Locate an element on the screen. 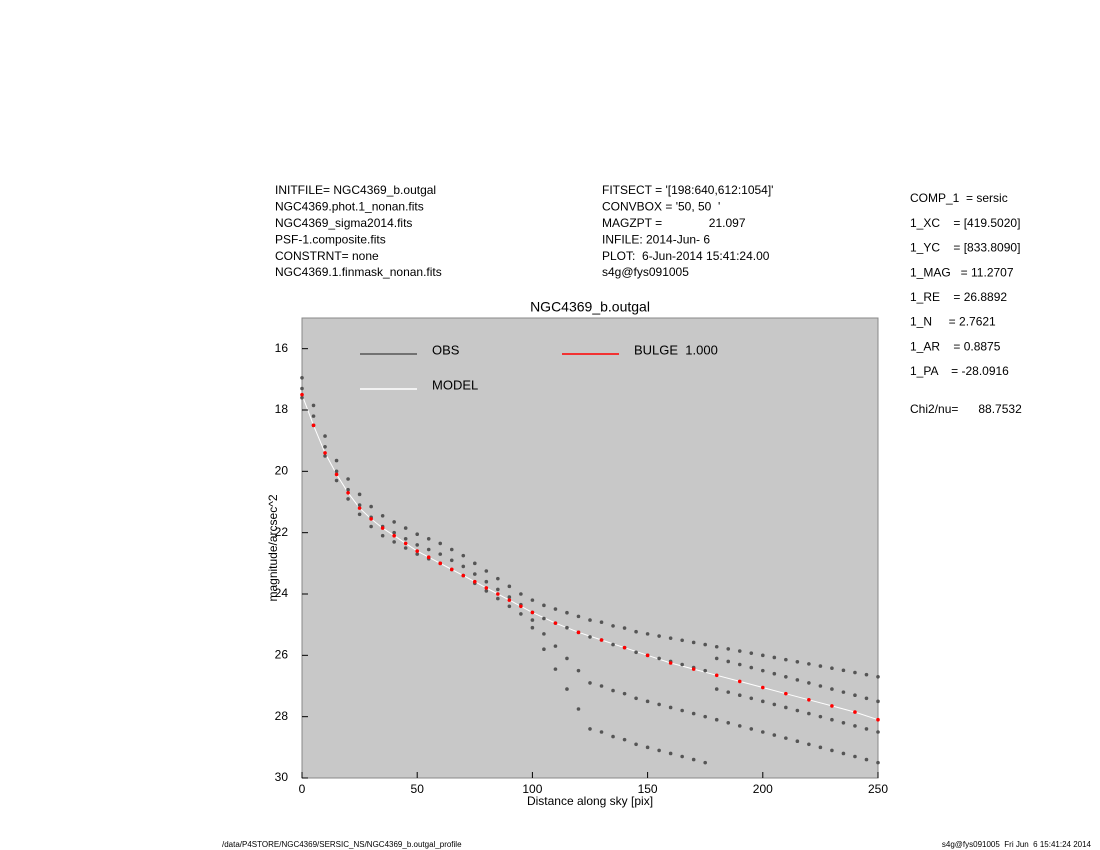  y-tick-label: 18 is located at coordinates (282, 409).